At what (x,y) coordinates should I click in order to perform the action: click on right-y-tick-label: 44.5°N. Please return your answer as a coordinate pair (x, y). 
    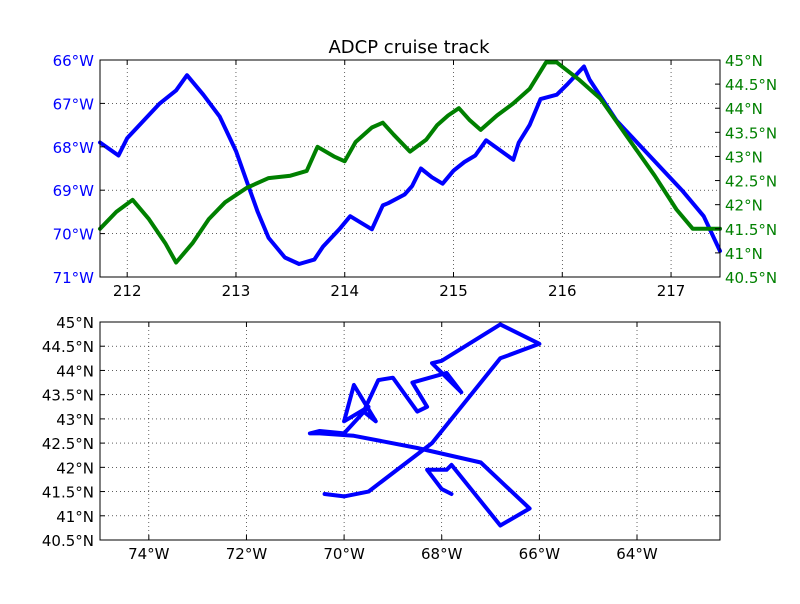
    Looking at the image, I should click on (751, 85).